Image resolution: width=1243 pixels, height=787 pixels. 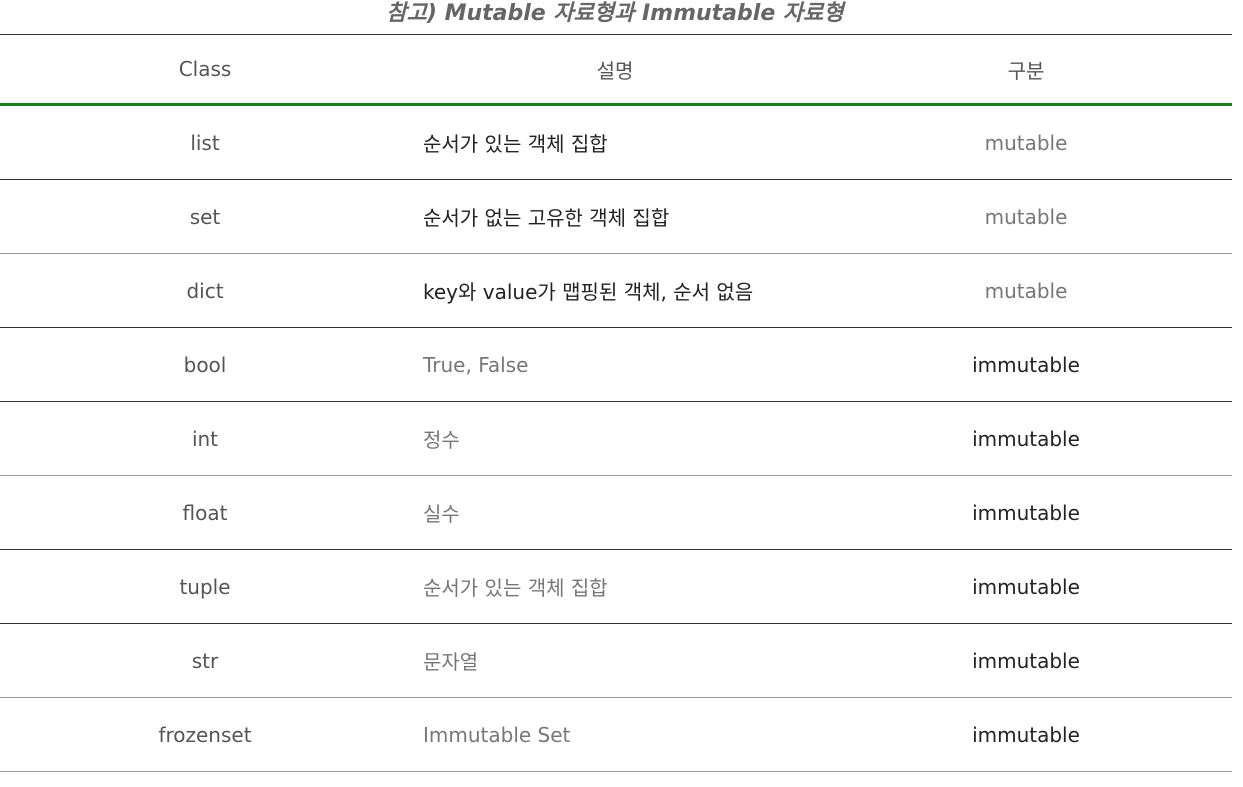 I want to click on class-cell: int, so click(x=205, y=438).